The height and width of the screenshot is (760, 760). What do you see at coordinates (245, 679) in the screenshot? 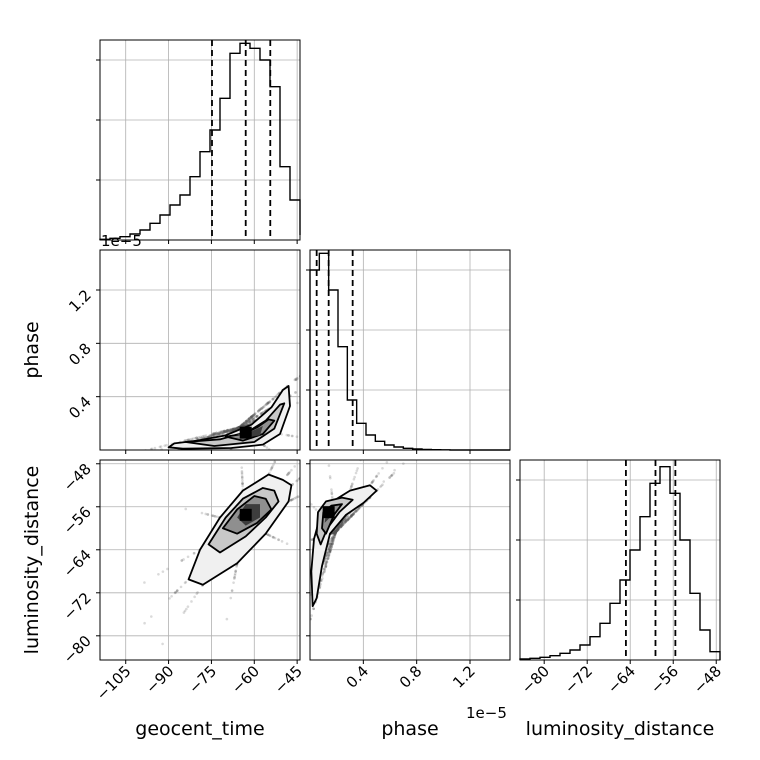
I see `x-tick-label-3: −60` at bounding box center [245, 679].